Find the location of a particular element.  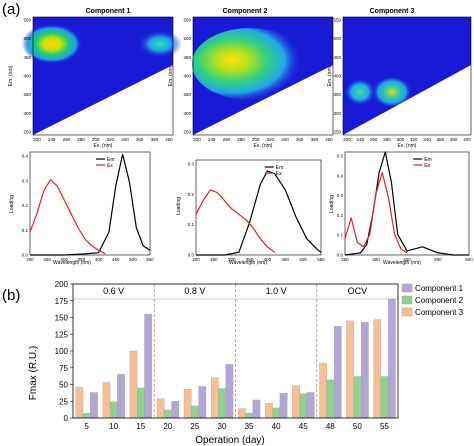

bar-legend-label: Component 3 is located at coordinates (439, 312).